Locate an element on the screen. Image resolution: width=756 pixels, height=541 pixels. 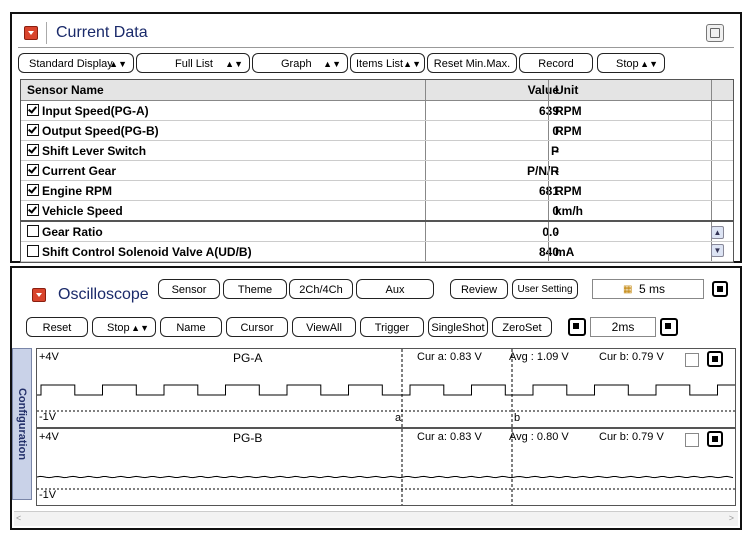
sensor-unit: mA is located at coordinates (565, 252).